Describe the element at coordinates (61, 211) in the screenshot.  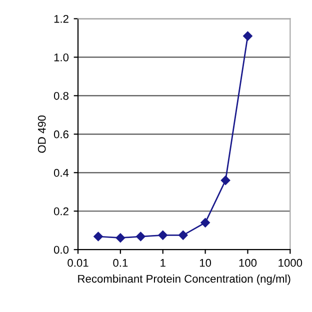
I see `y-tick-label: 0.2` at that location.